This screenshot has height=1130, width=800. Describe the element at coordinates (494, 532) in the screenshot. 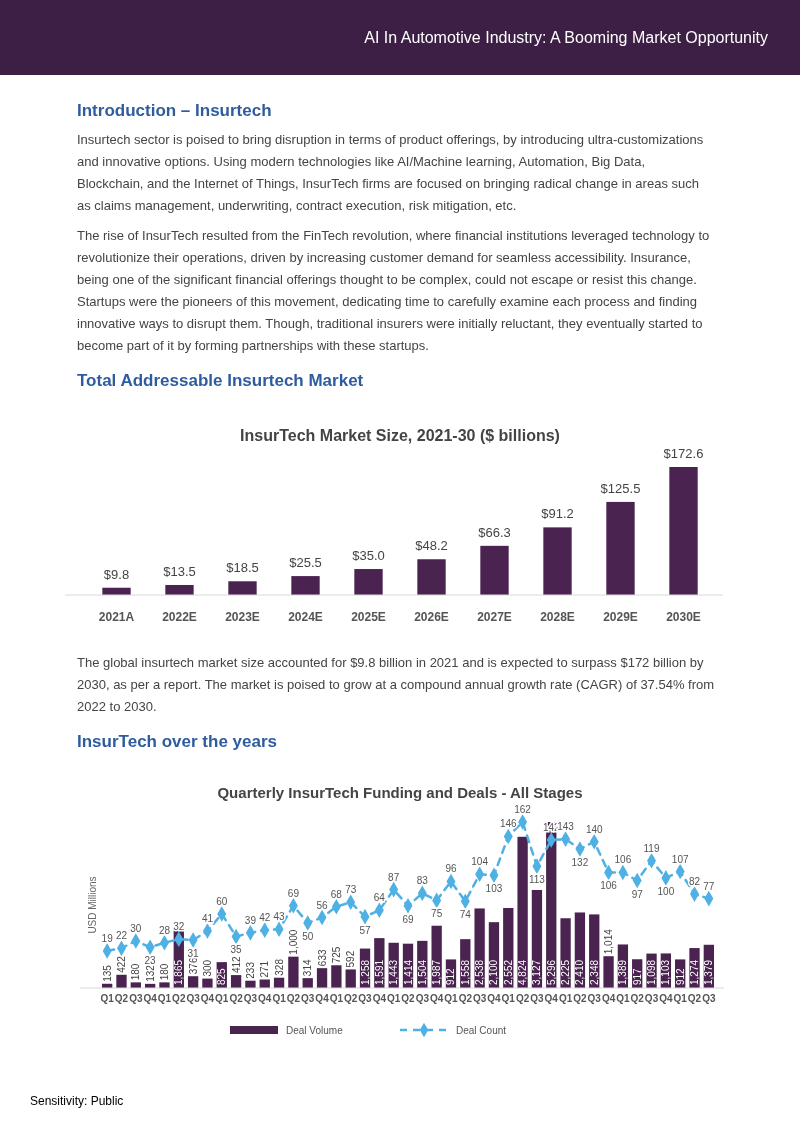

I see `data-label: $66.3` at that location.